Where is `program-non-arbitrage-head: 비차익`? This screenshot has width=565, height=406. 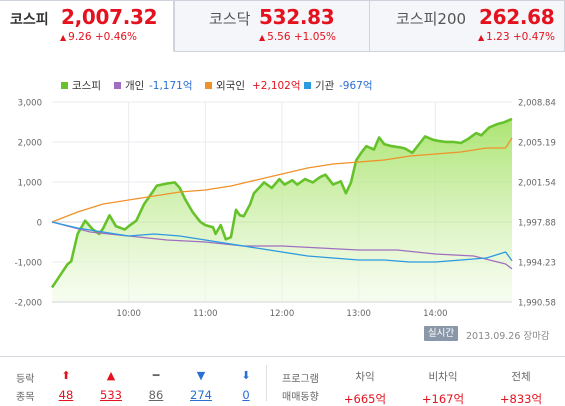 program-non-arbitrage-head: 비차익 is located at coordinates (443, 377).